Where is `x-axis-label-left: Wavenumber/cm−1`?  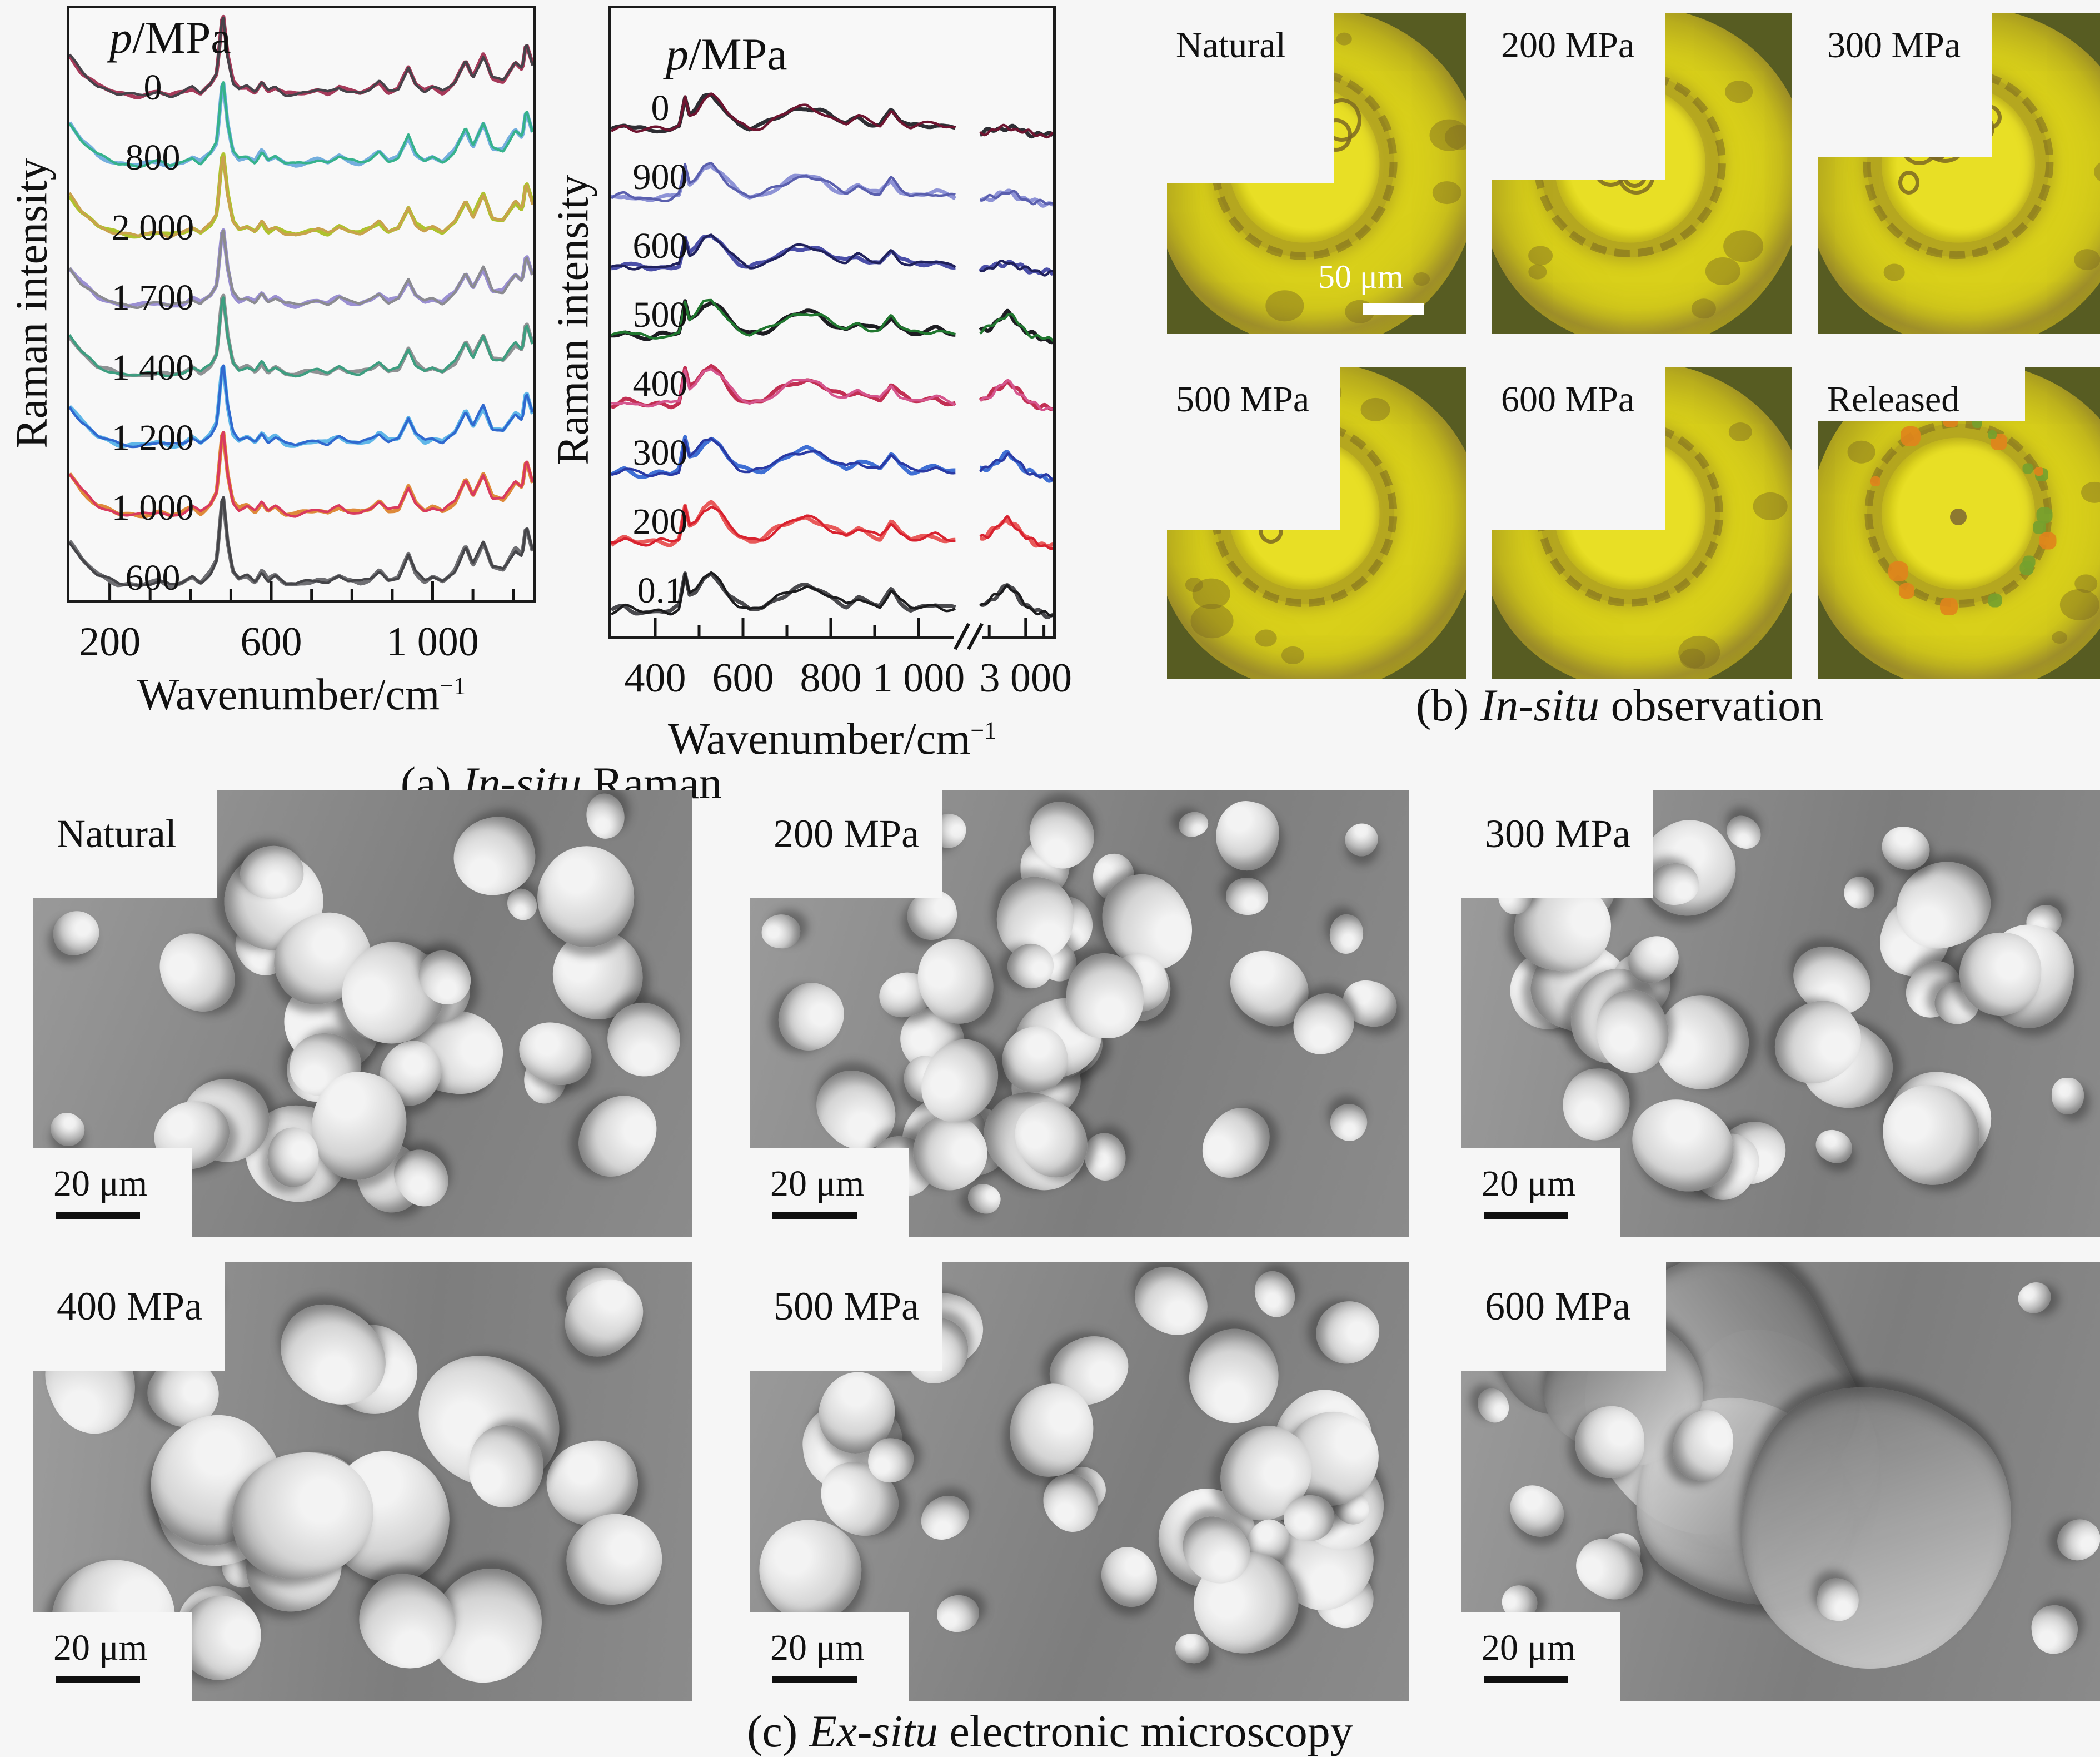 x-axis-label-left: Wavenumber/cm−1 is located at coordinates (301, 695).